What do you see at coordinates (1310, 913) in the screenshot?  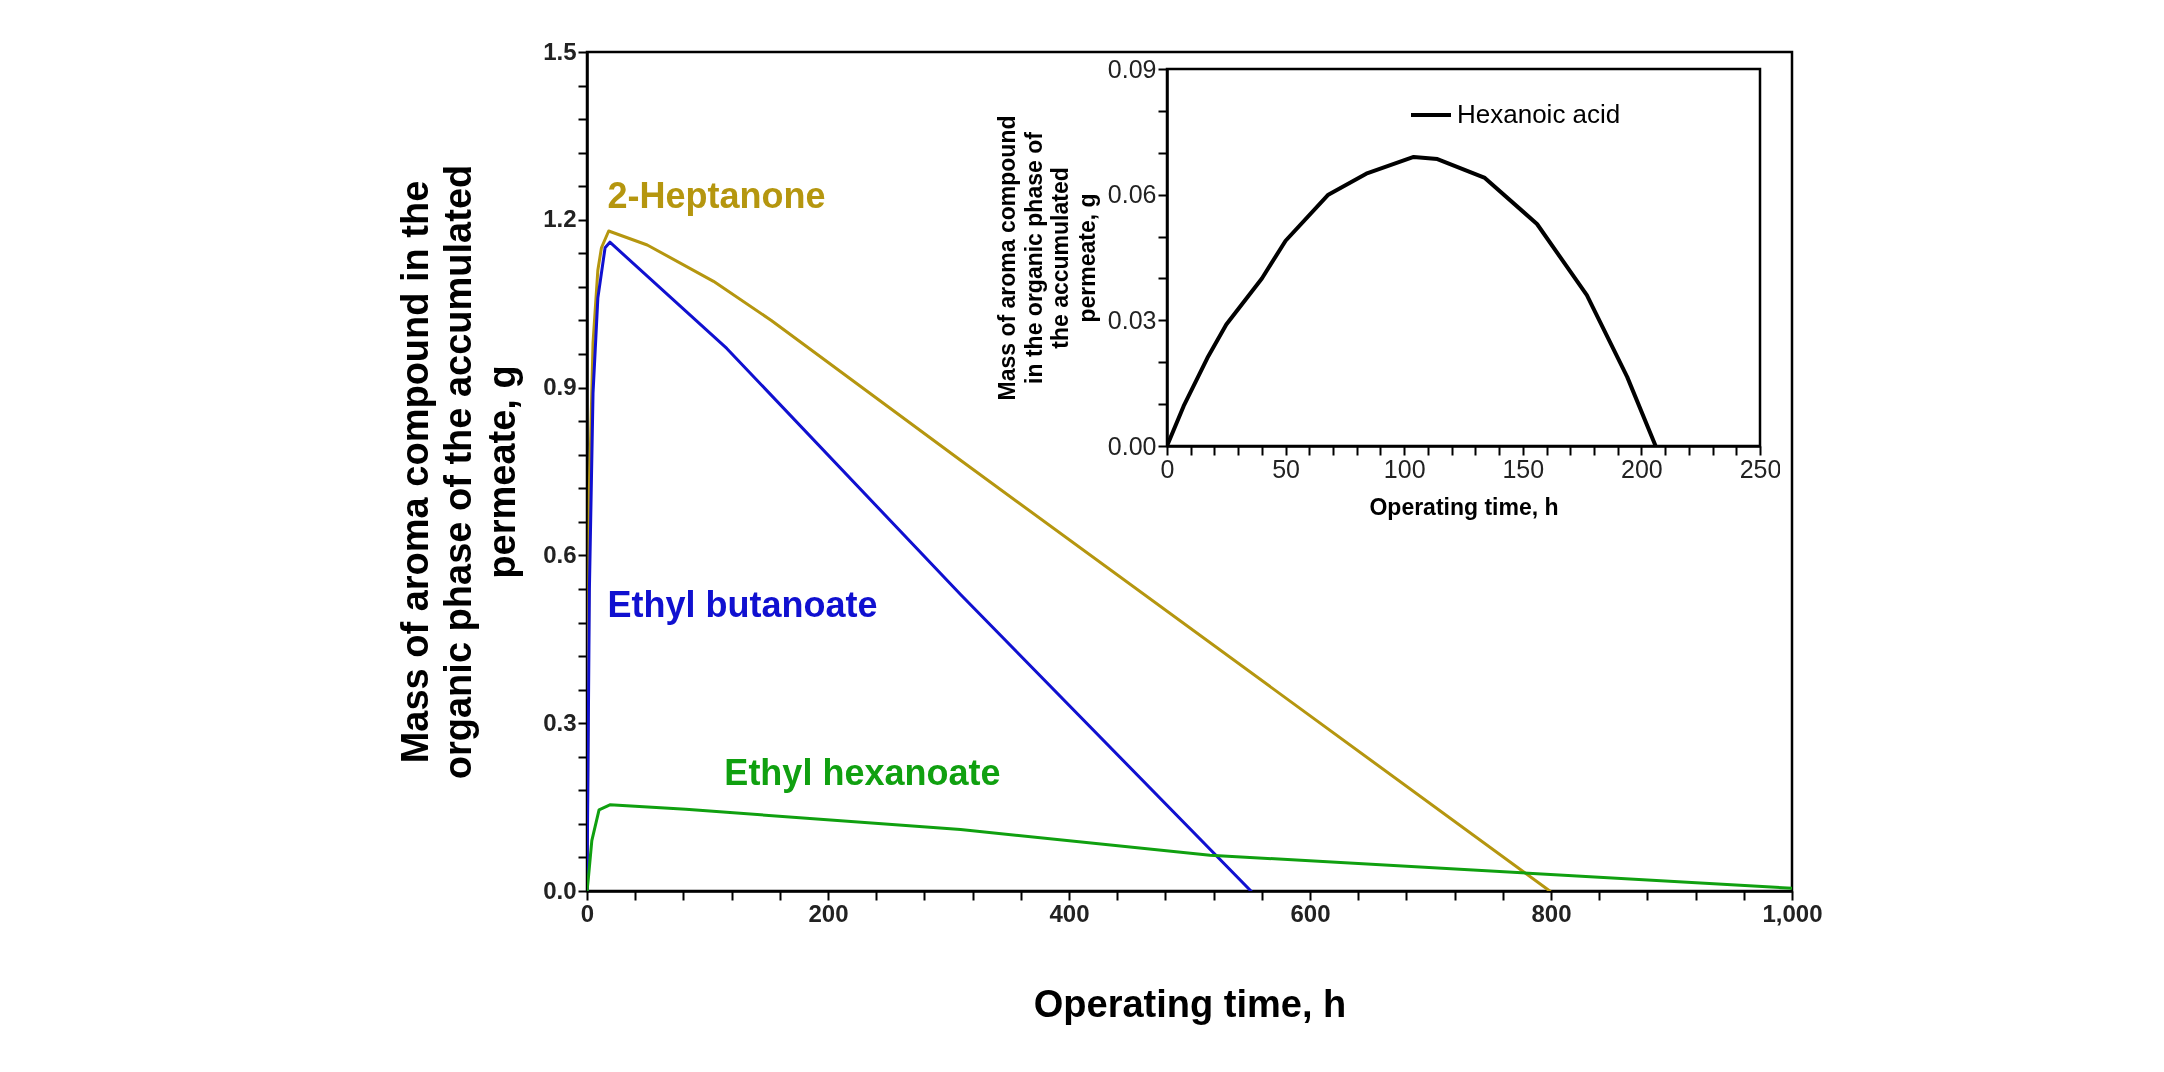 I see `x-tick-label: 600` at bounding box center [1310, 913].